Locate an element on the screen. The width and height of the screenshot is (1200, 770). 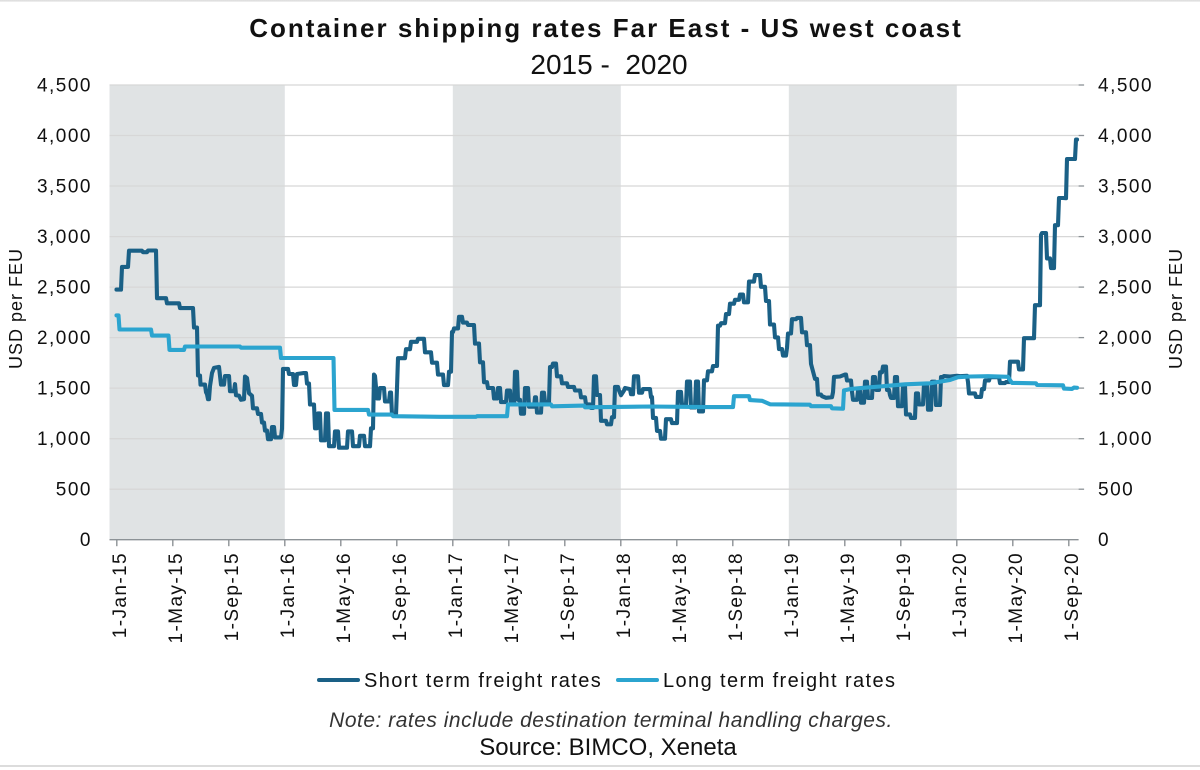
svg-text: 1-Sep-16 is located at coordinates (400, 596).